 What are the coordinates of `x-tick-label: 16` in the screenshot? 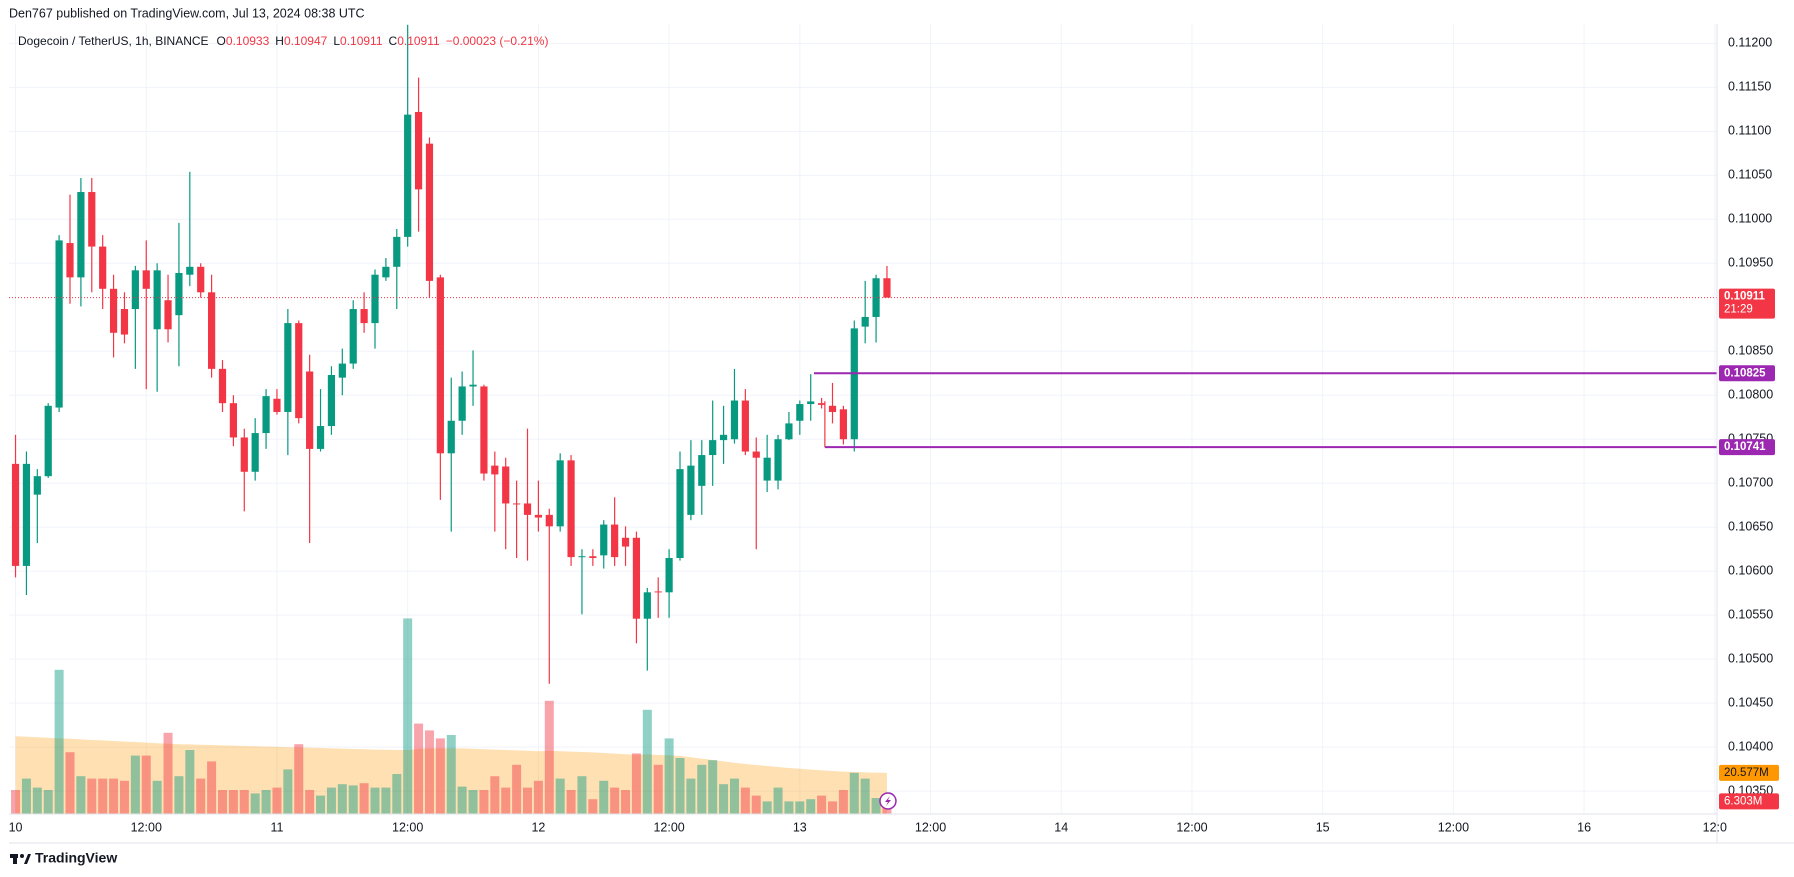 It's located at (1584, 827).